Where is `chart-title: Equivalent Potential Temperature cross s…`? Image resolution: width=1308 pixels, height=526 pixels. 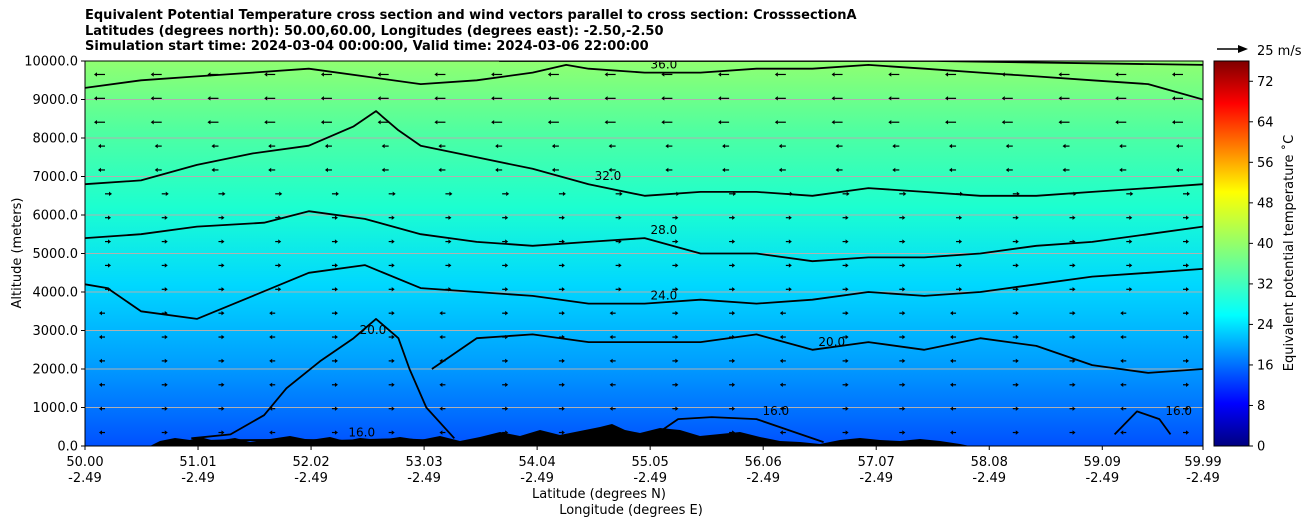 chart-title: Equivalent Potential Temperature cross s… is located at coordinates (471, 31).